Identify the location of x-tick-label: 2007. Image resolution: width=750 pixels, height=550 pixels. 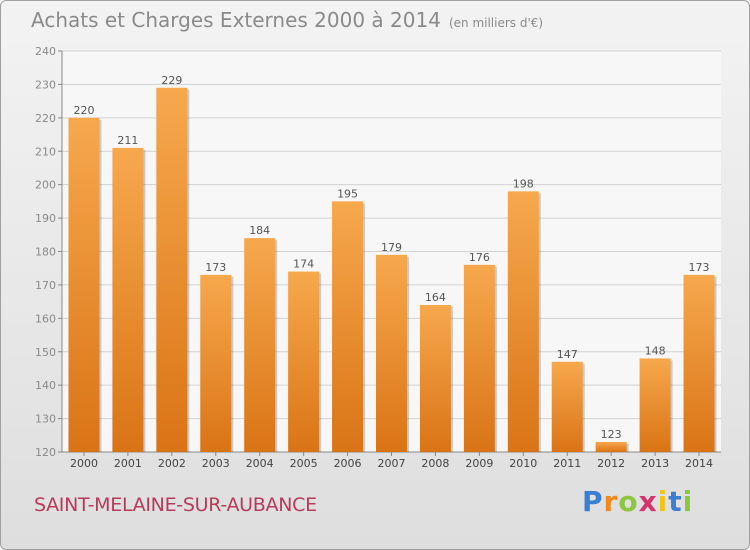
(392, 463).